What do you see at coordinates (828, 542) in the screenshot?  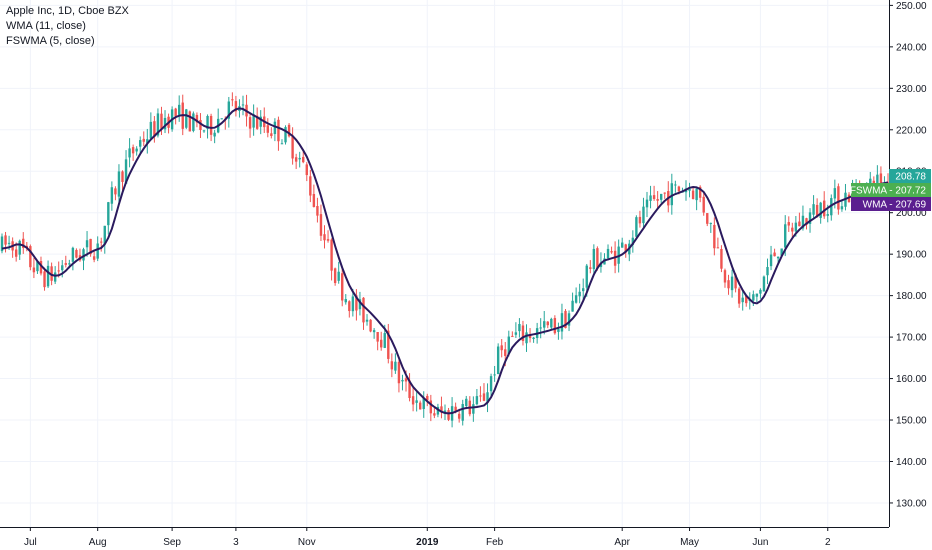 I see `x-tick-label: 2` at bounding box center [828, 542].